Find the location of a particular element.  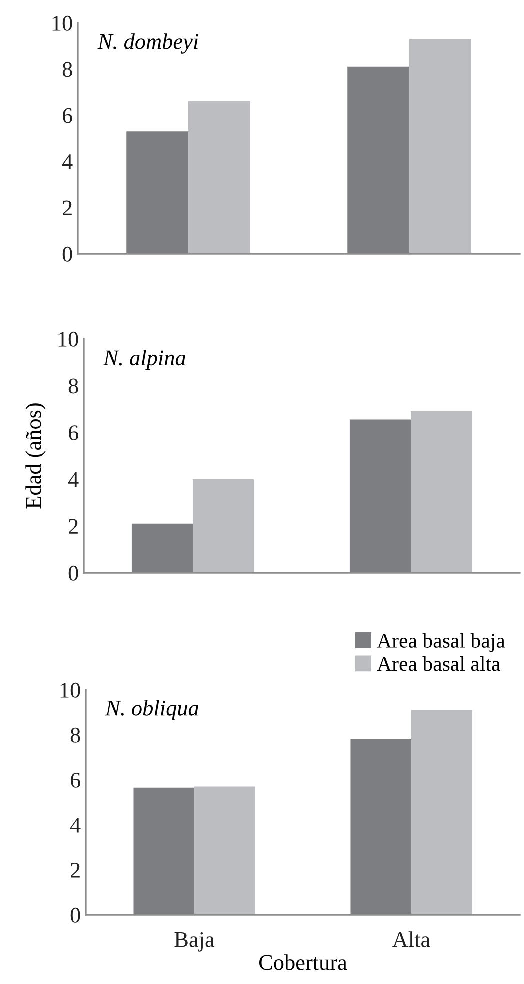

y-axis-title: Edad (años) is located at coordinates (36, 456).